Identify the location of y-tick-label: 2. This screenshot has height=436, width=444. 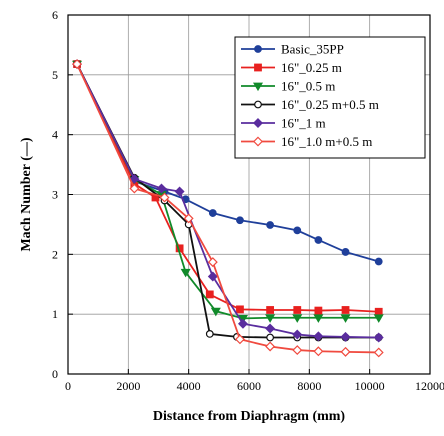
(55, 254).